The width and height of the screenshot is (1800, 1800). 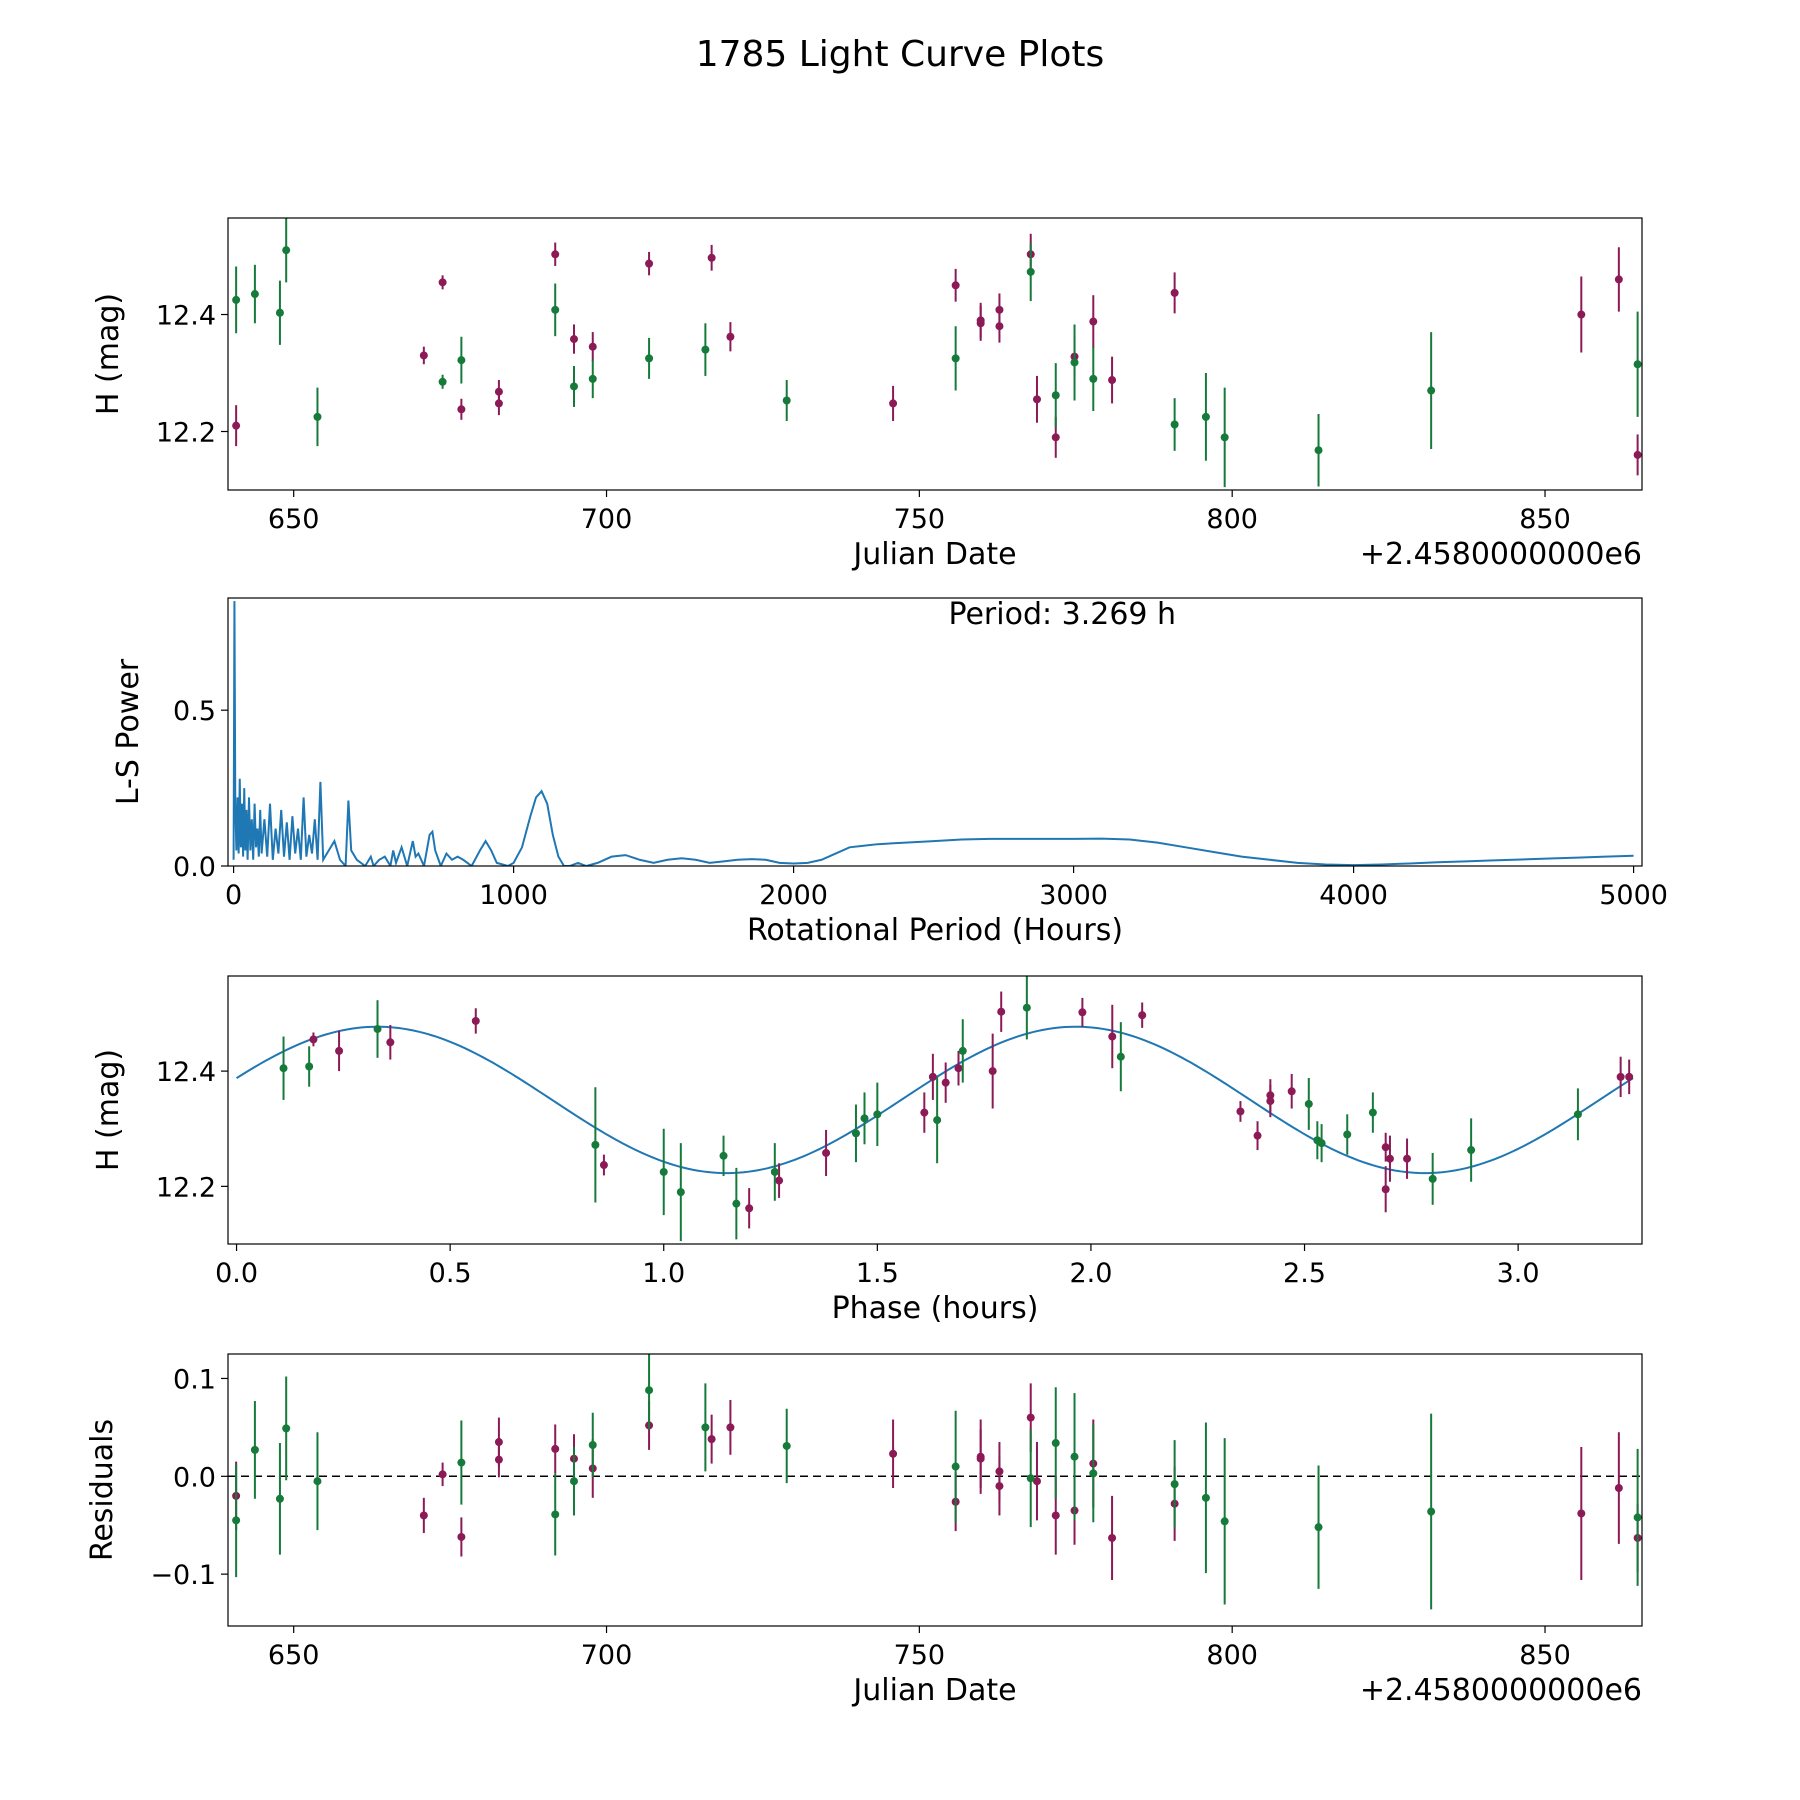 I want to click on phase-axes-frame, so click(x=935, y=1110).